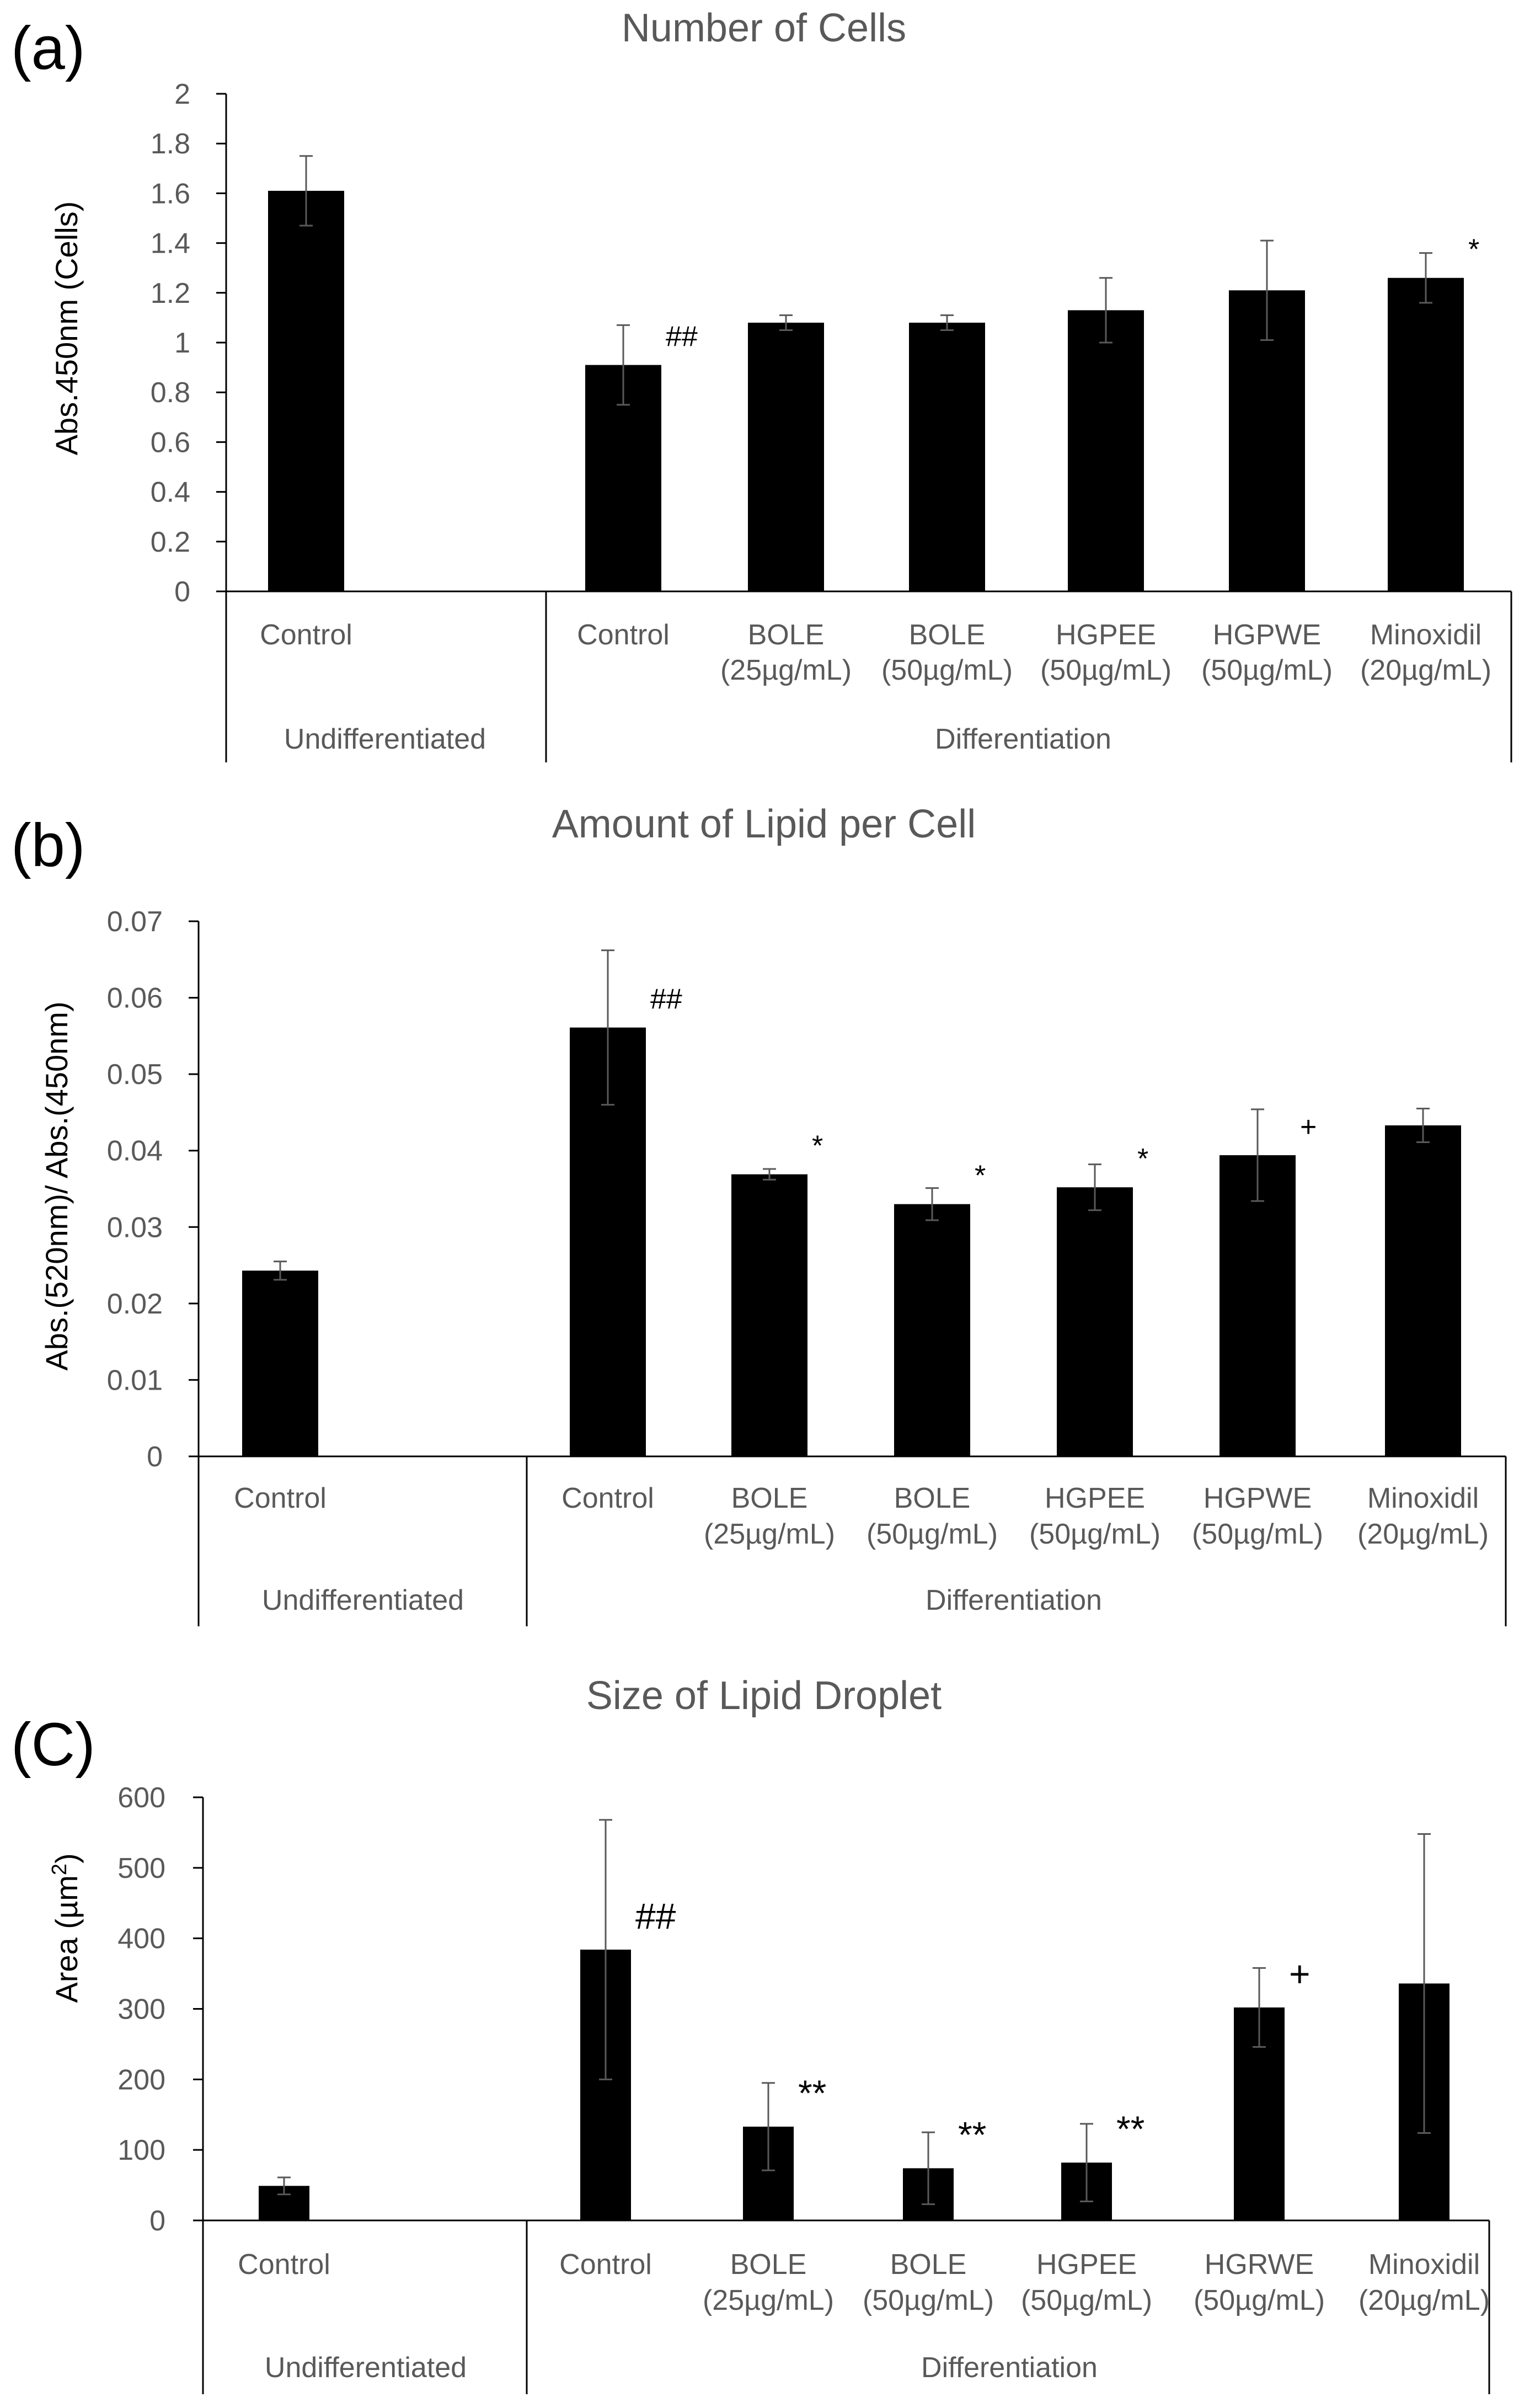 Image resolution: width=1519 pixels, height=2408 pixels. I want to click on y-tick-label: 600, so click(141, 1798).